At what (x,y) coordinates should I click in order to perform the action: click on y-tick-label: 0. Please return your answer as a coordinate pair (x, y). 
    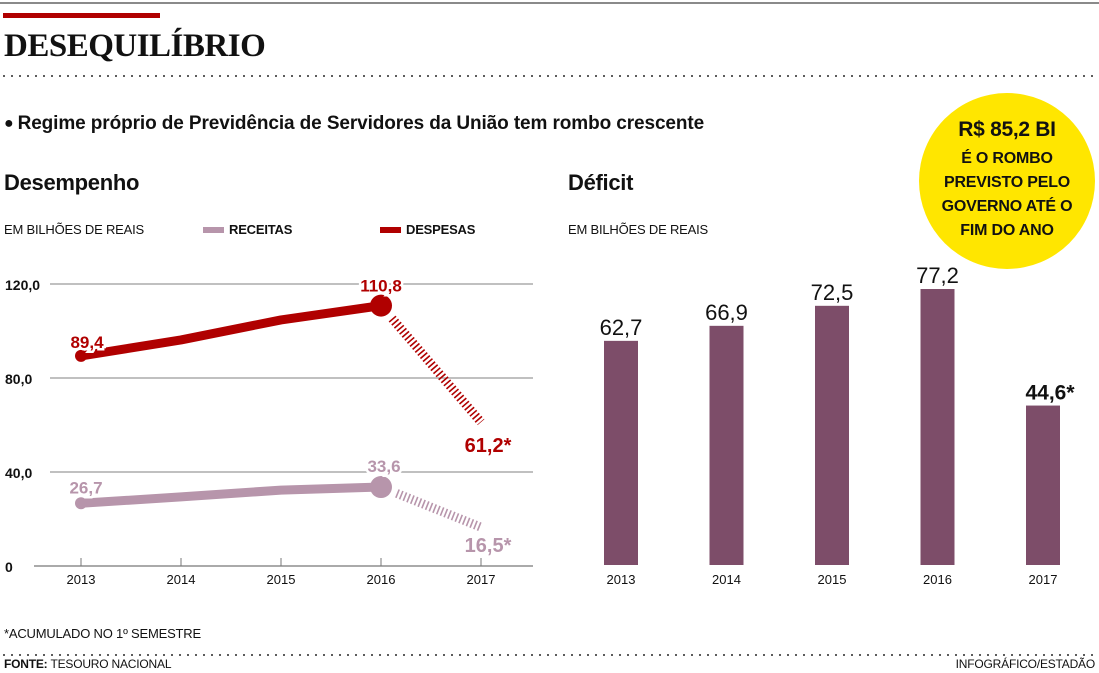
    Looking at the image, I should click on (9, 567).